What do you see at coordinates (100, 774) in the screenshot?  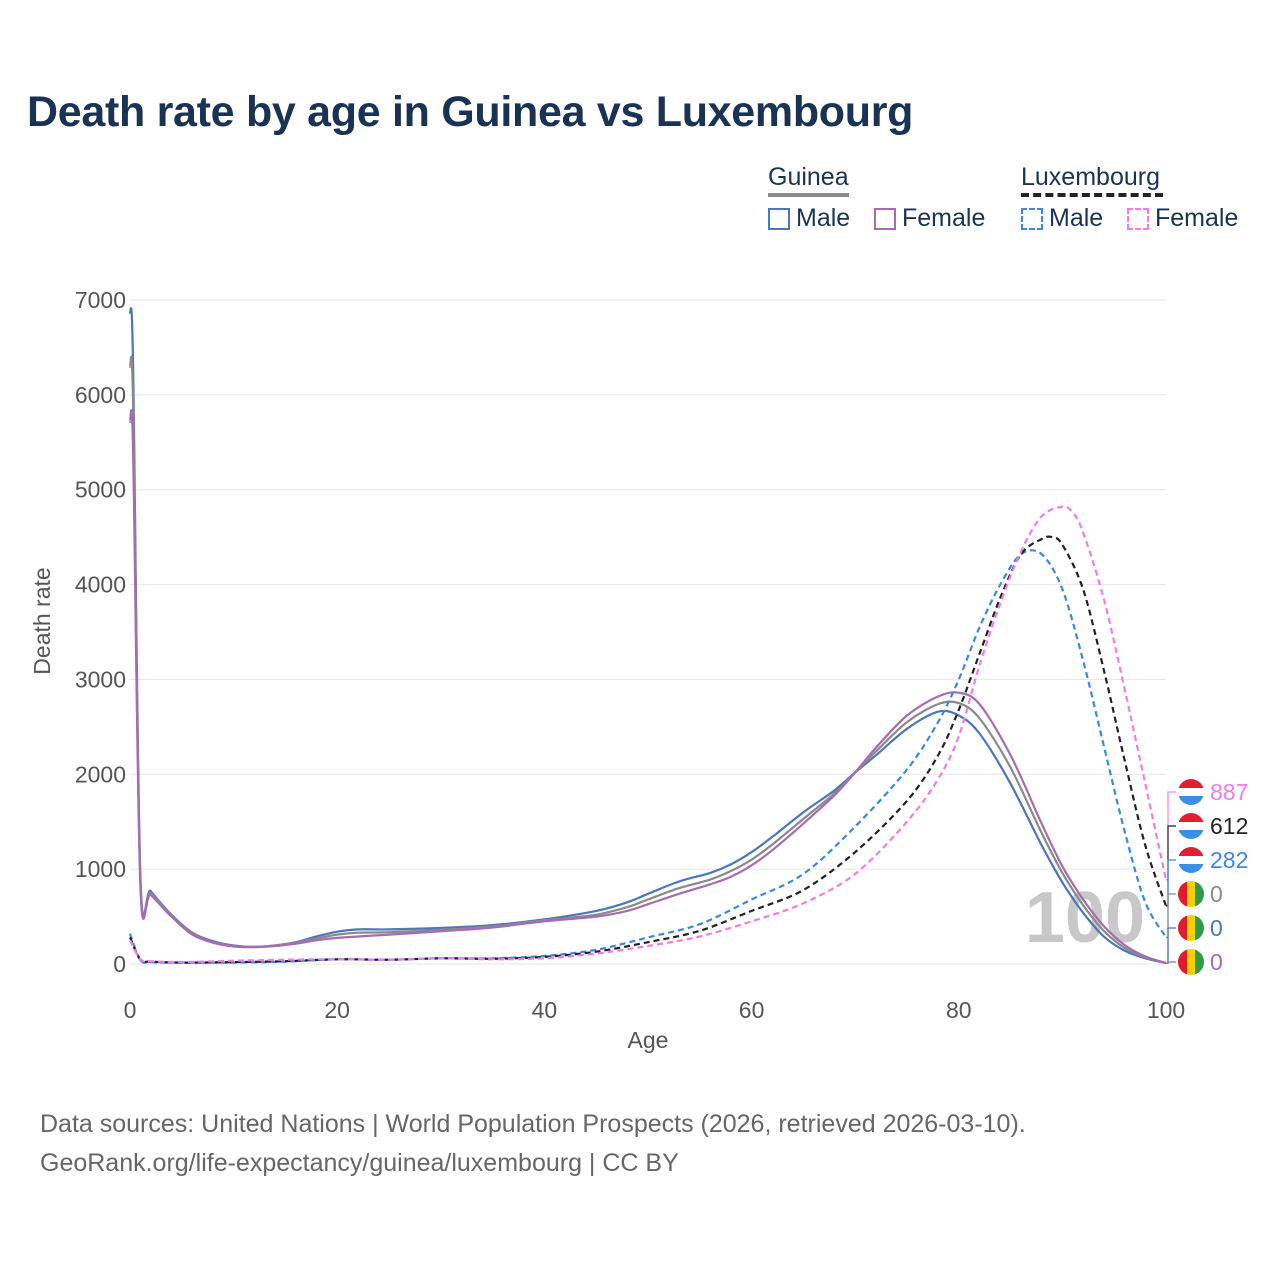 I see `y-tick-label: 2000` at bounding box center [100, 774].